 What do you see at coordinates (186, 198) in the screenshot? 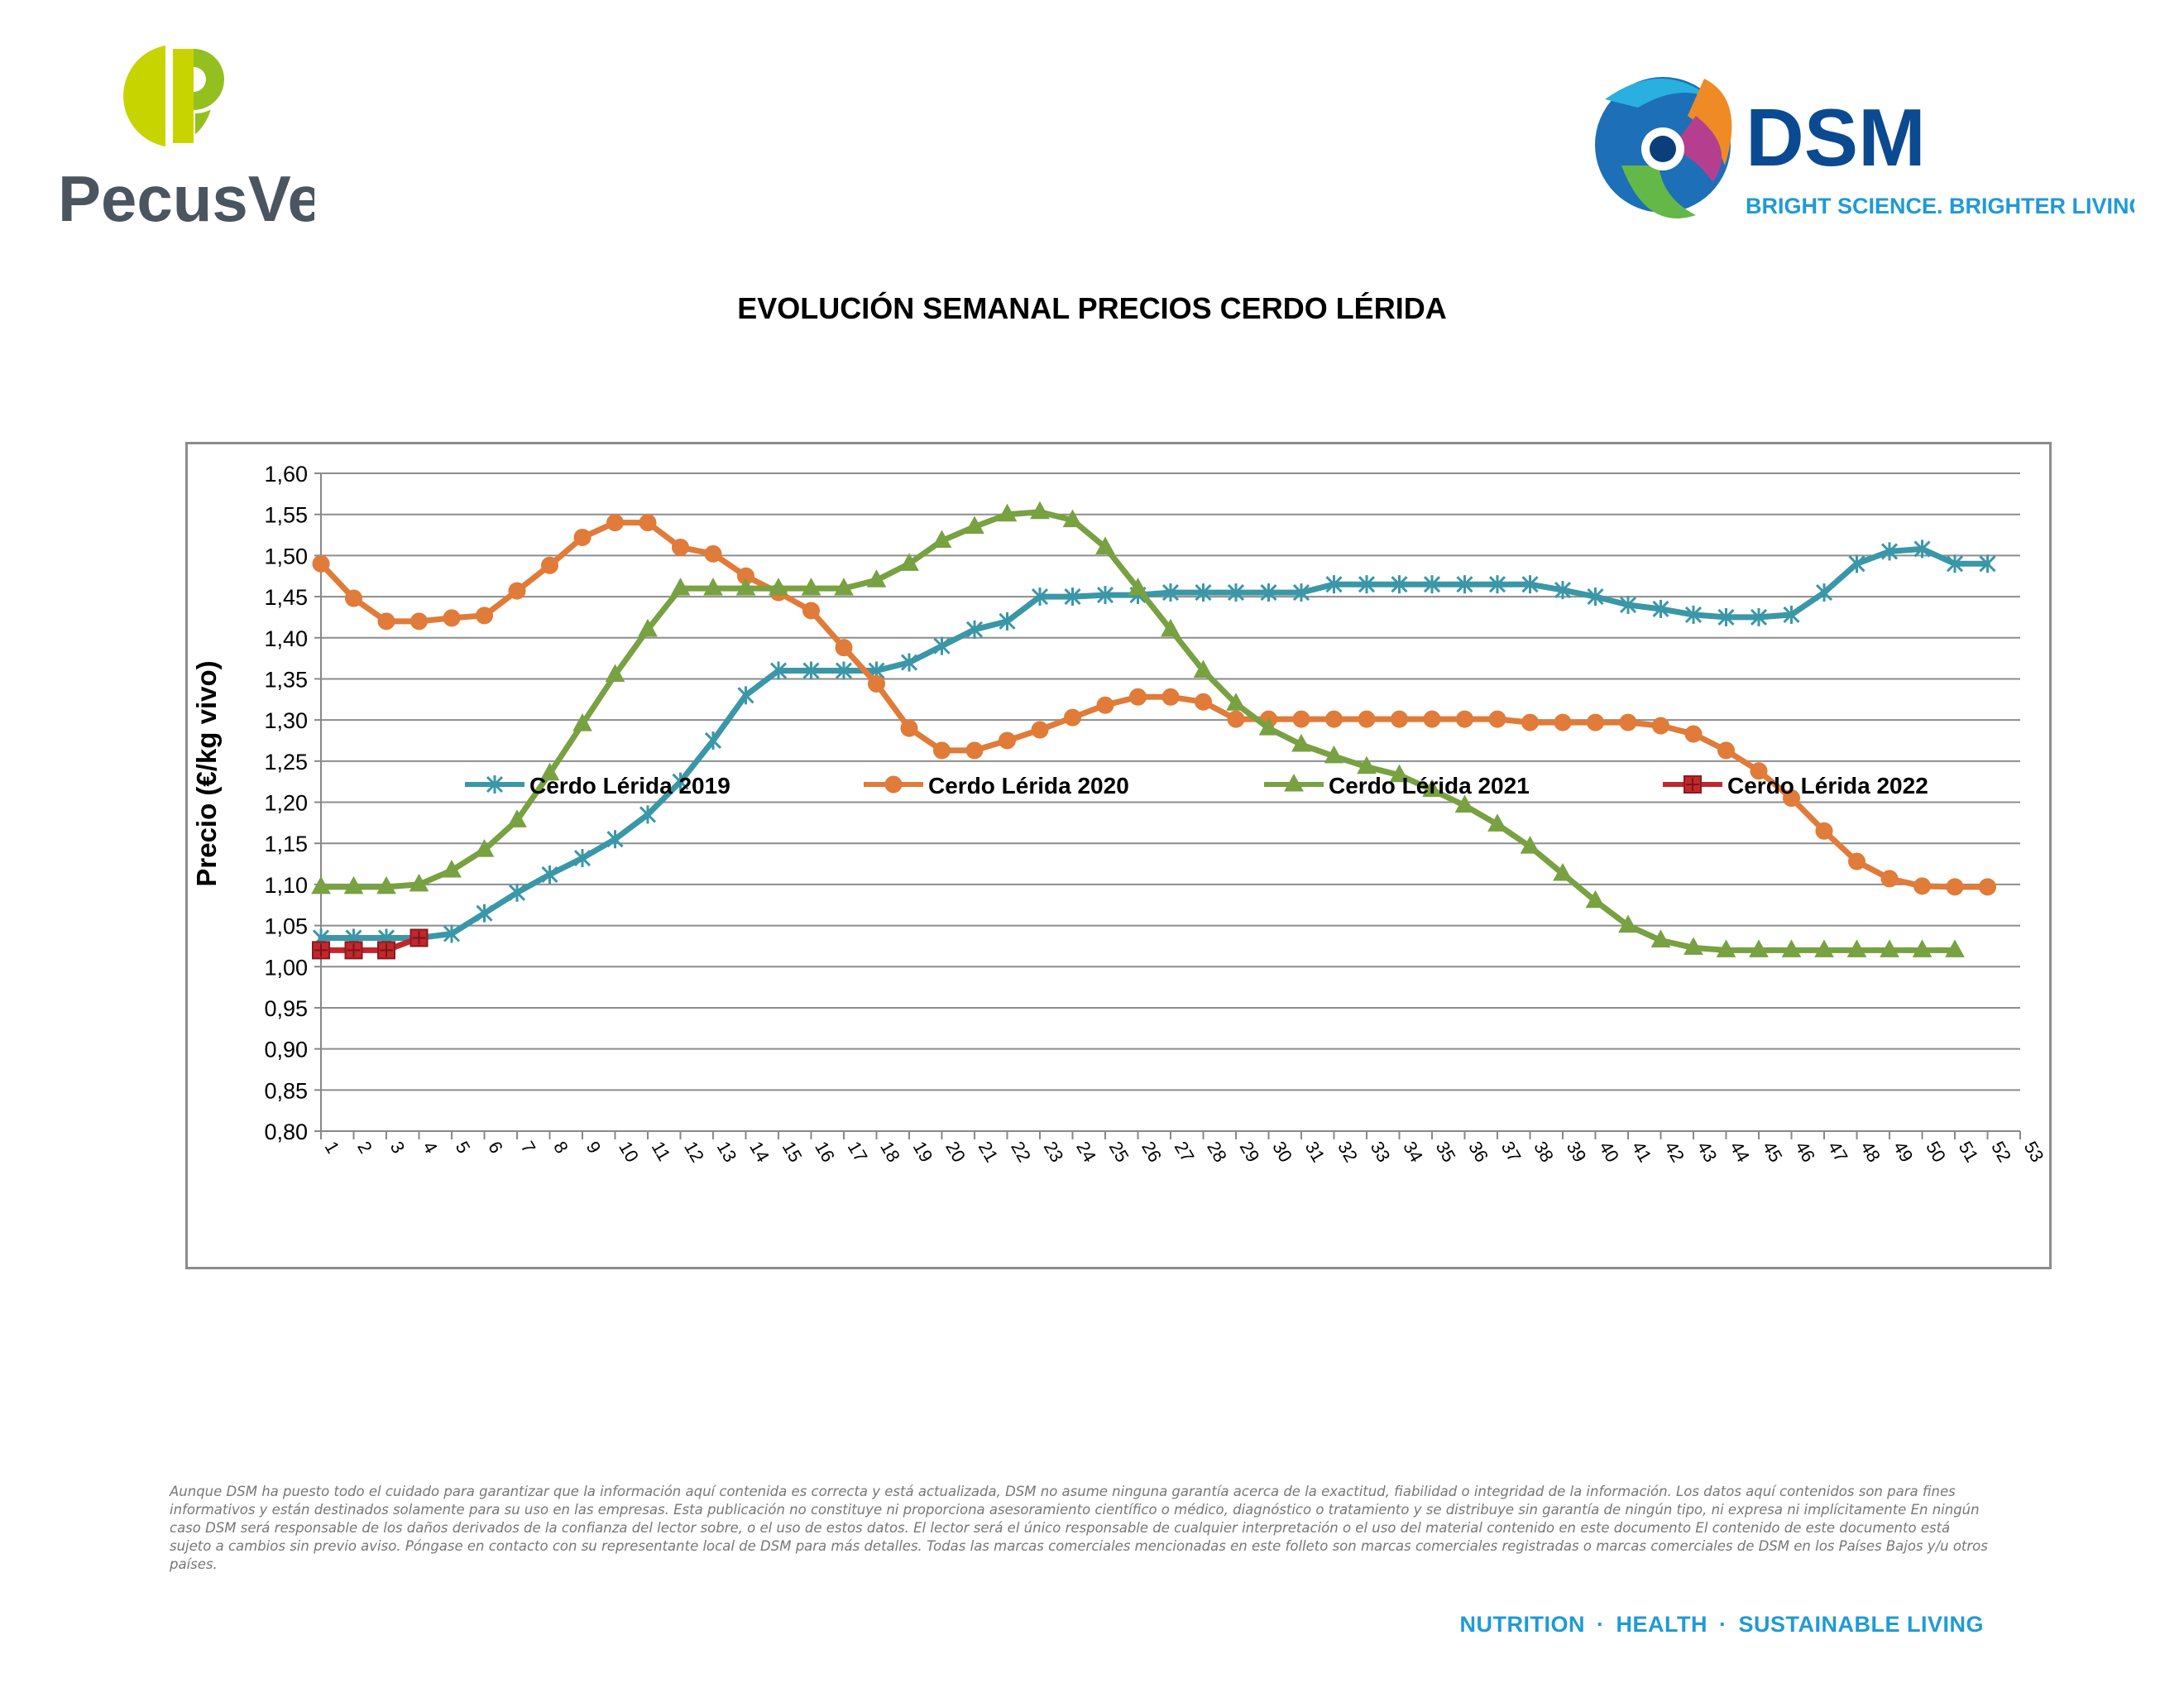
I see `pecusvet-logo-text: PecusVet` at bounding box center [186, 198].